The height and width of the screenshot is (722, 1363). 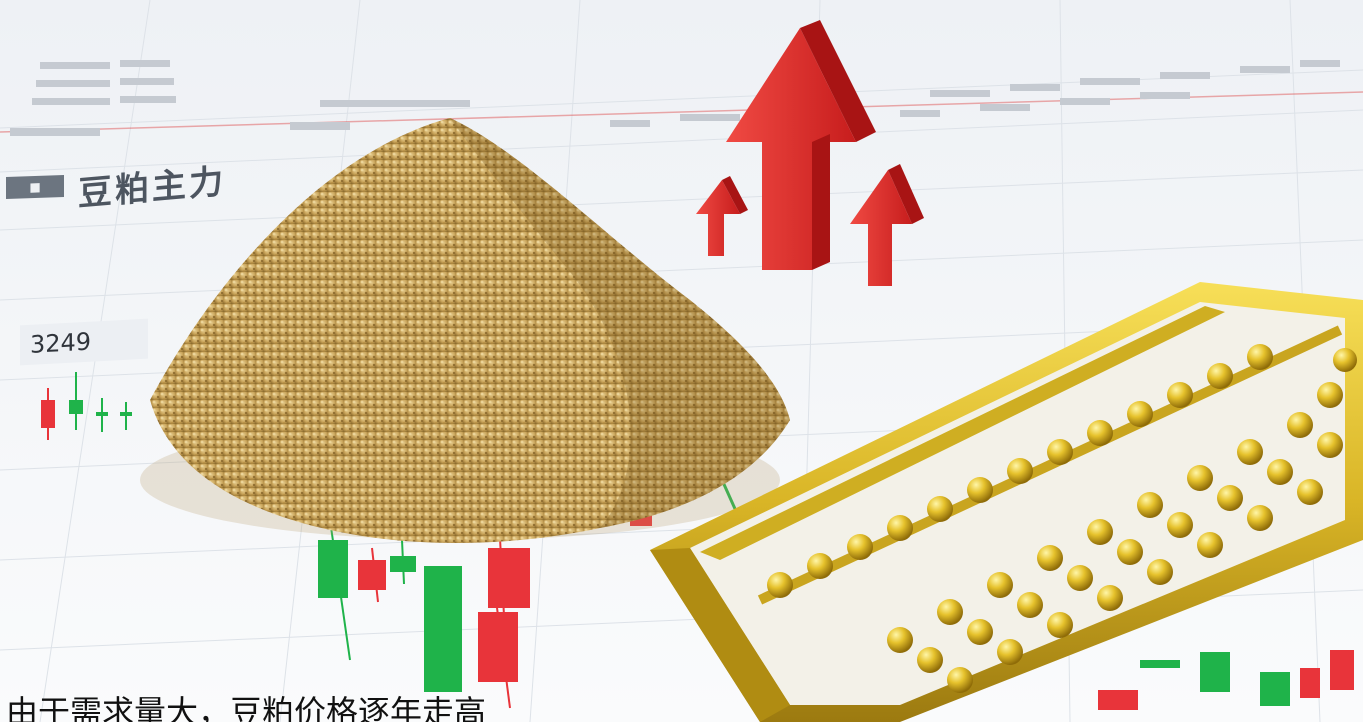 What do you see at coordinates (246, 707) in the screenshot?
I see `image-caption: 由于需求量大，豆粕价格逐年走高` at bounding box center [246, 707].